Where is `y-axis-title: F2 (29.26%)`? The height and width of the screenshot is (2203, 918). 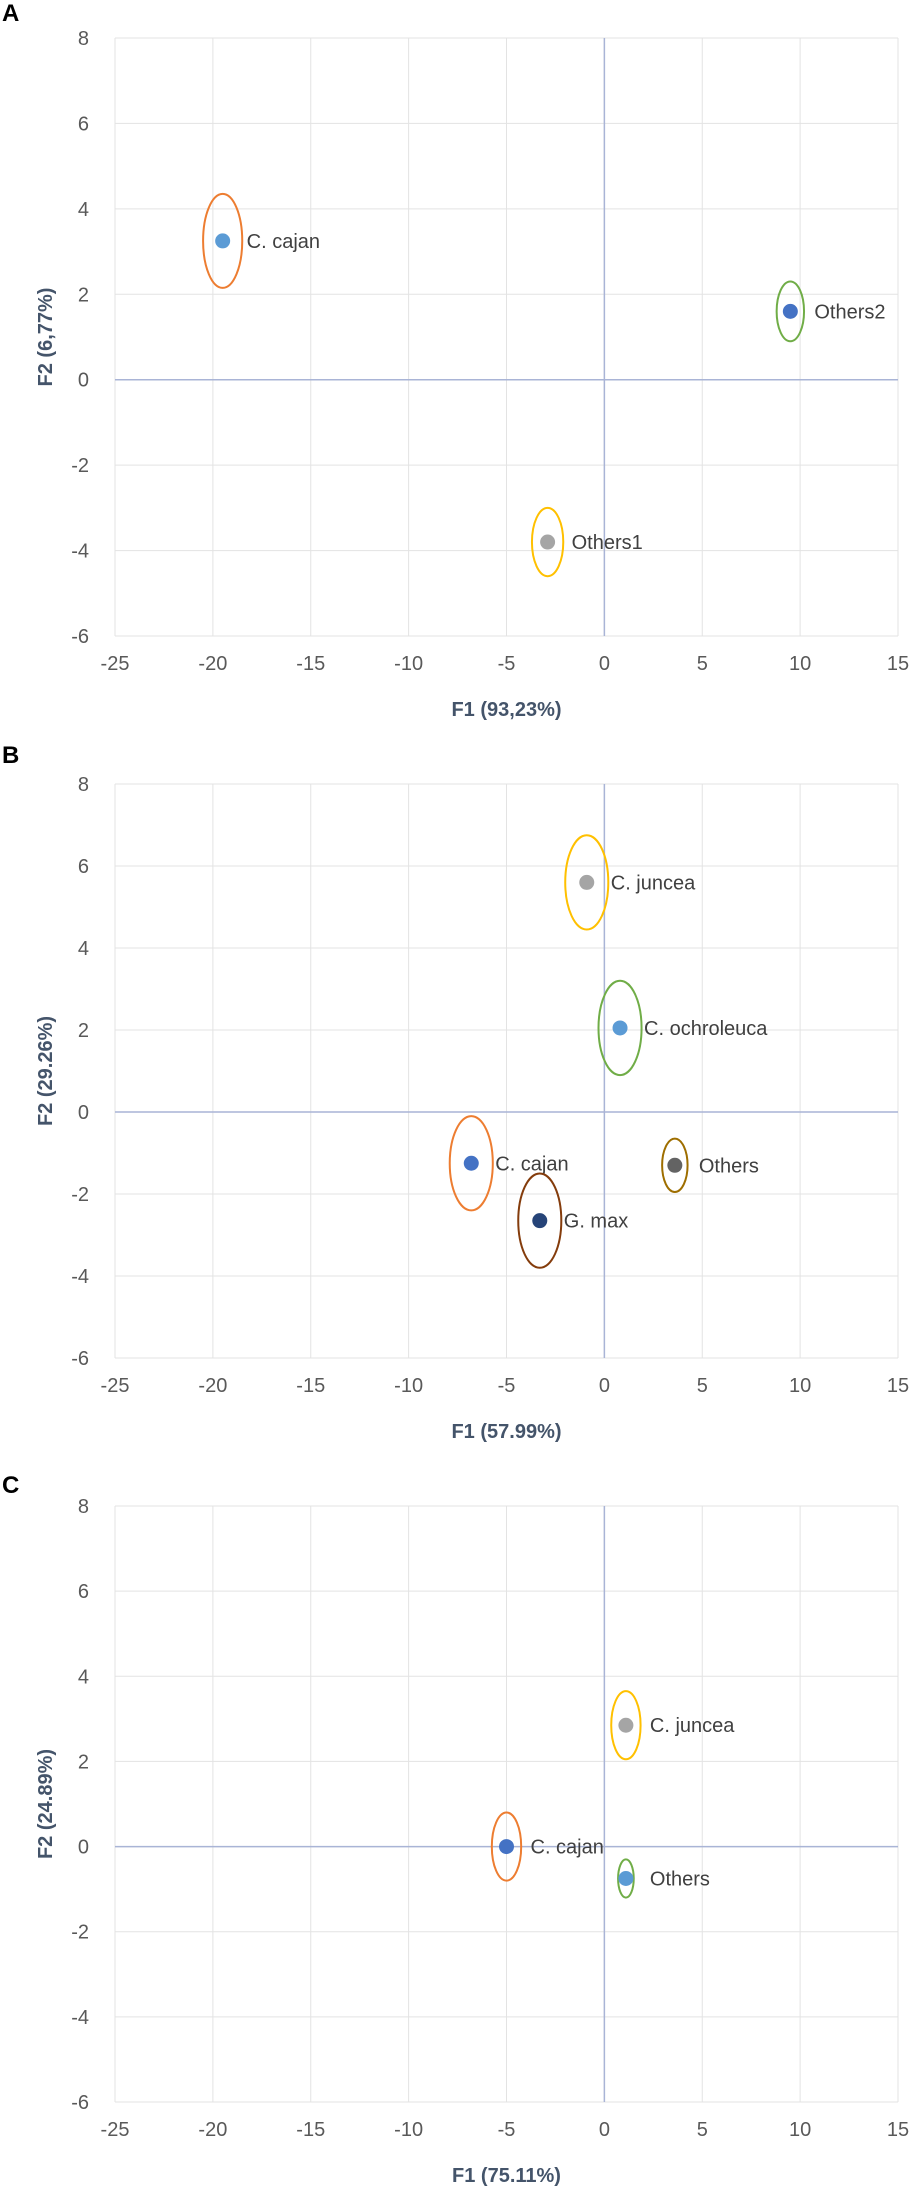
y-axis-title: F2 (29.26%) is located at coordinates (46, 1071).